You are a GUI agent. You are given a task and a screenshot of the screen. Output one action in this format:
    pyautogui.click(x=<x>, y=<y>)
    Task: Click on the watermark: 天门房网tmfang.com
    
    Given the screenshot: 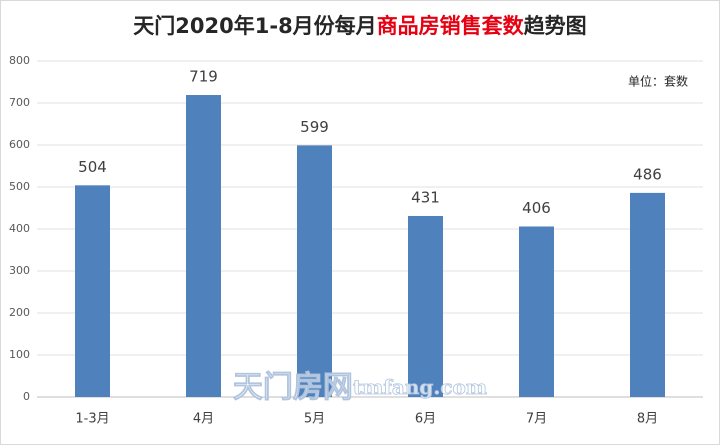 What is the action you would take?
    pyautogui.click(x=360, y=387)
    